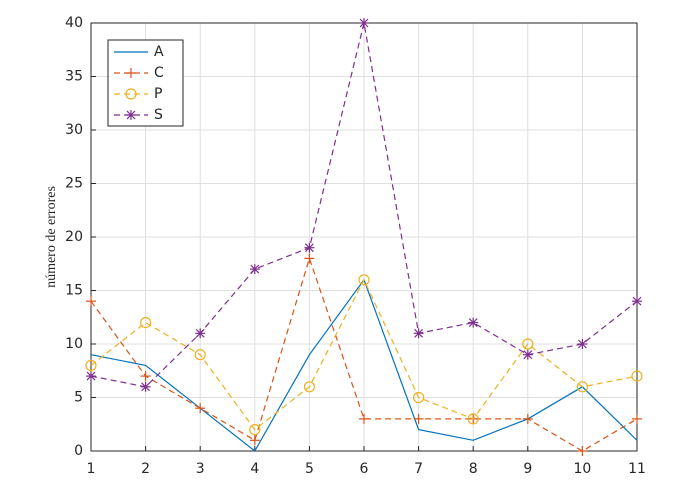 Image resolution: width=700 pixels, height=494 pixels. I want to click on legend-label: A, so click(159, 52).